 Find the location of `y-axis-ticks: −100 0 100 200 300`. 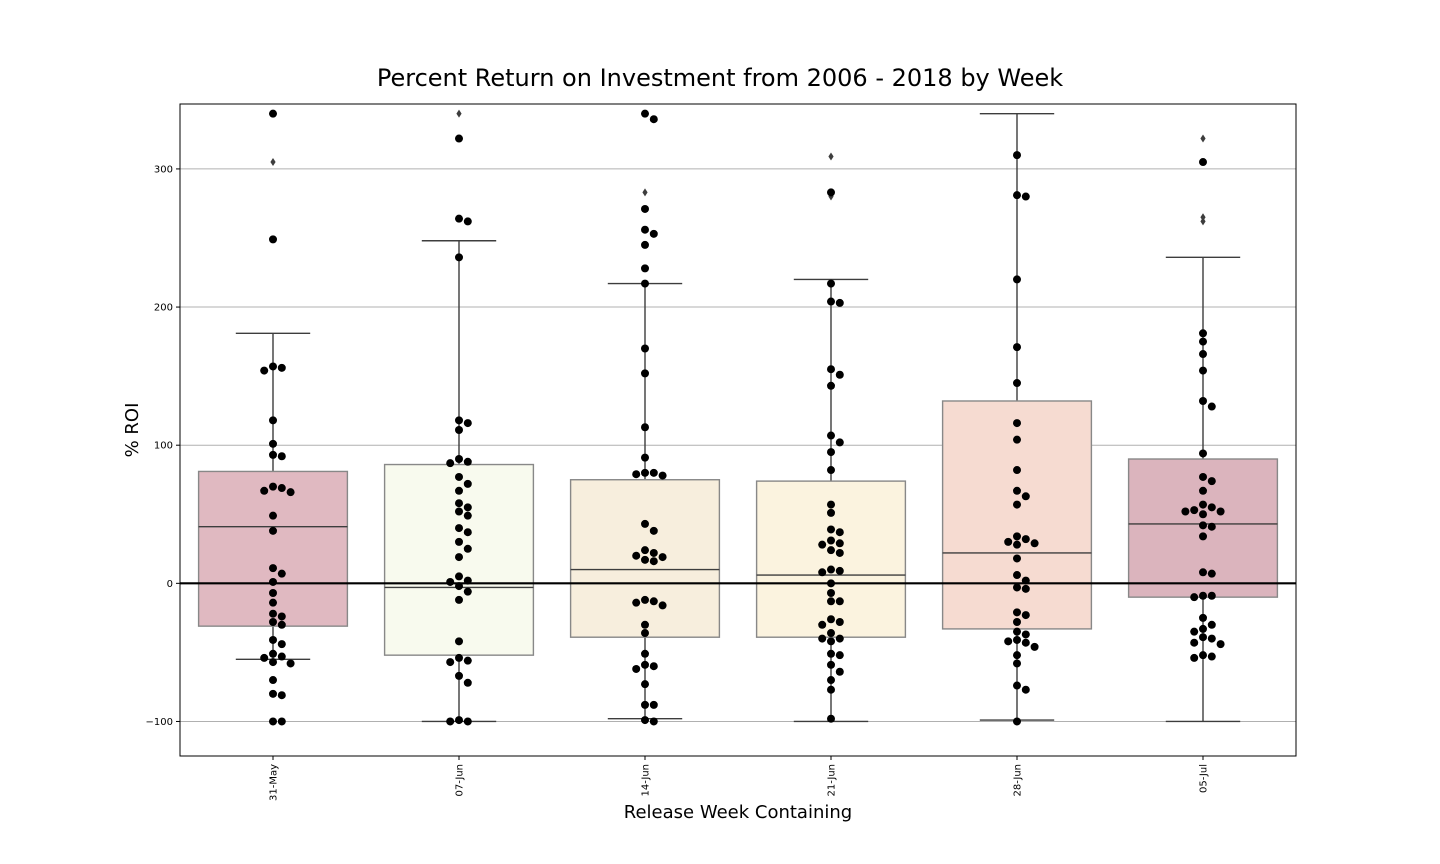

y-axis-ticks: −100 0 100 200 300 is located at coordinates (163, 446).